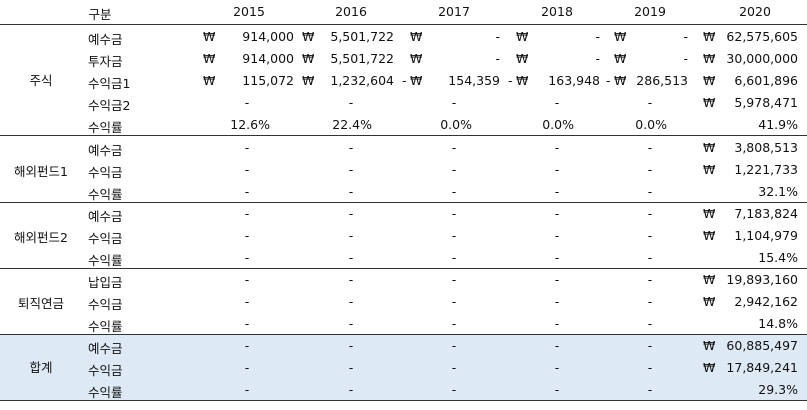 The height and width of the screenshot is (410, 807). What do you see at coordinates (778, 257) in the screenshot?
I see `cell-2020: 15.4%` at bounding box center [778, 257].